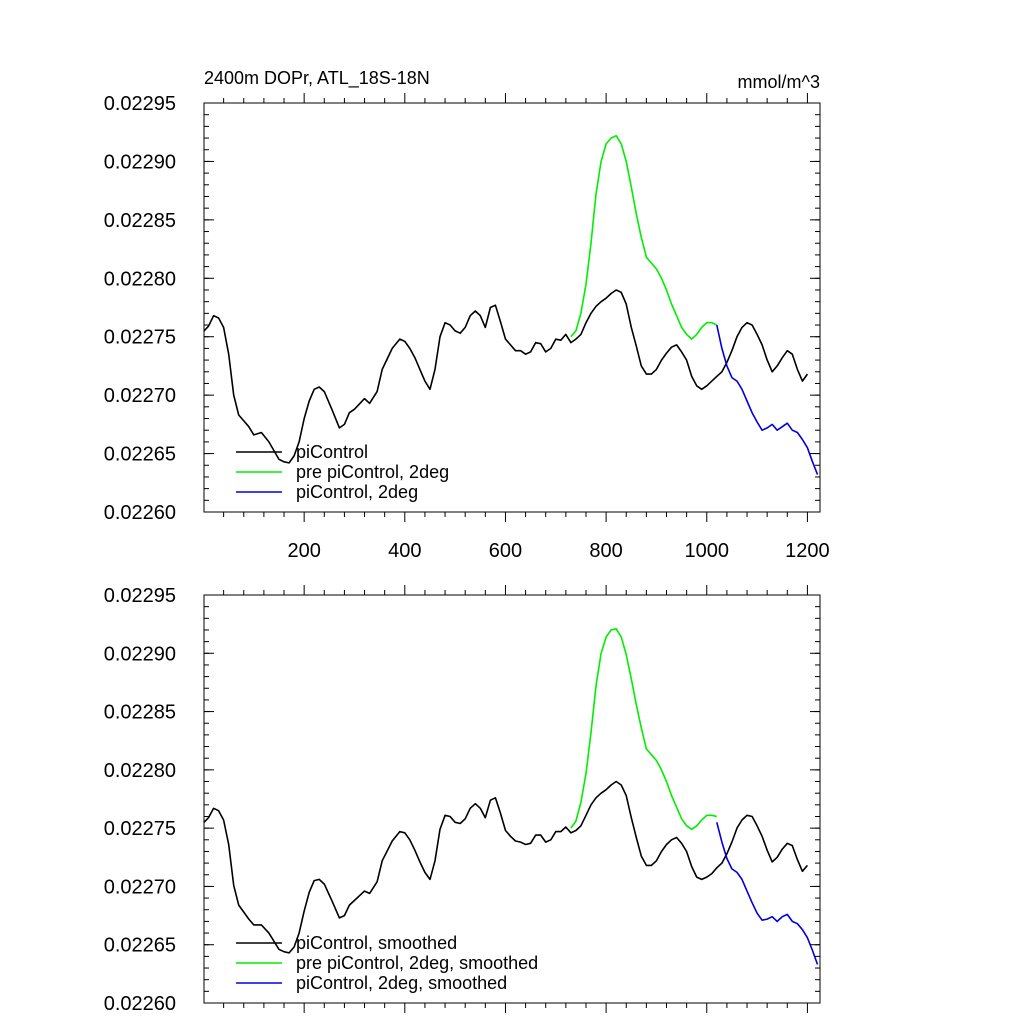  Describe the element at coordinates (357, 492) in the screenshot. I see `legend-label: piControl, 2deg` at that location.